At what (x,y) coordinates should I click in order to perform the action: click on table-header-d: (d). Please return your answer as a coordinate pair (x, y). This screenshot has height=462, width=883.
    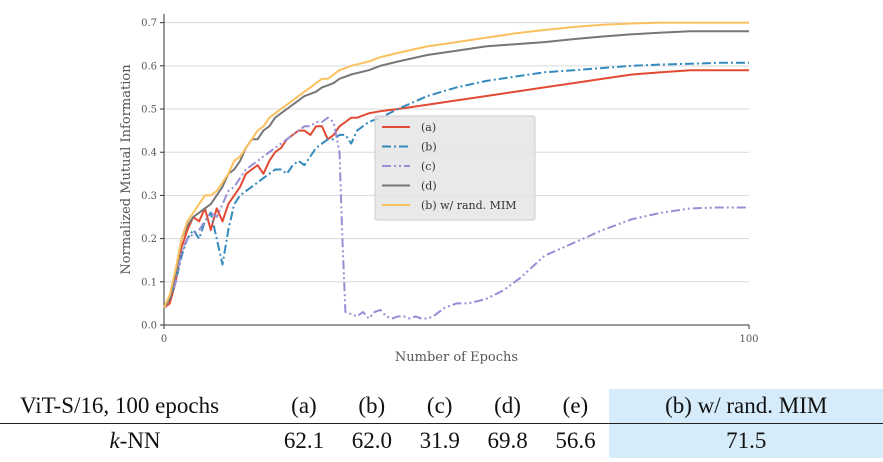
    Looking at the image, I should click on (507, 406).